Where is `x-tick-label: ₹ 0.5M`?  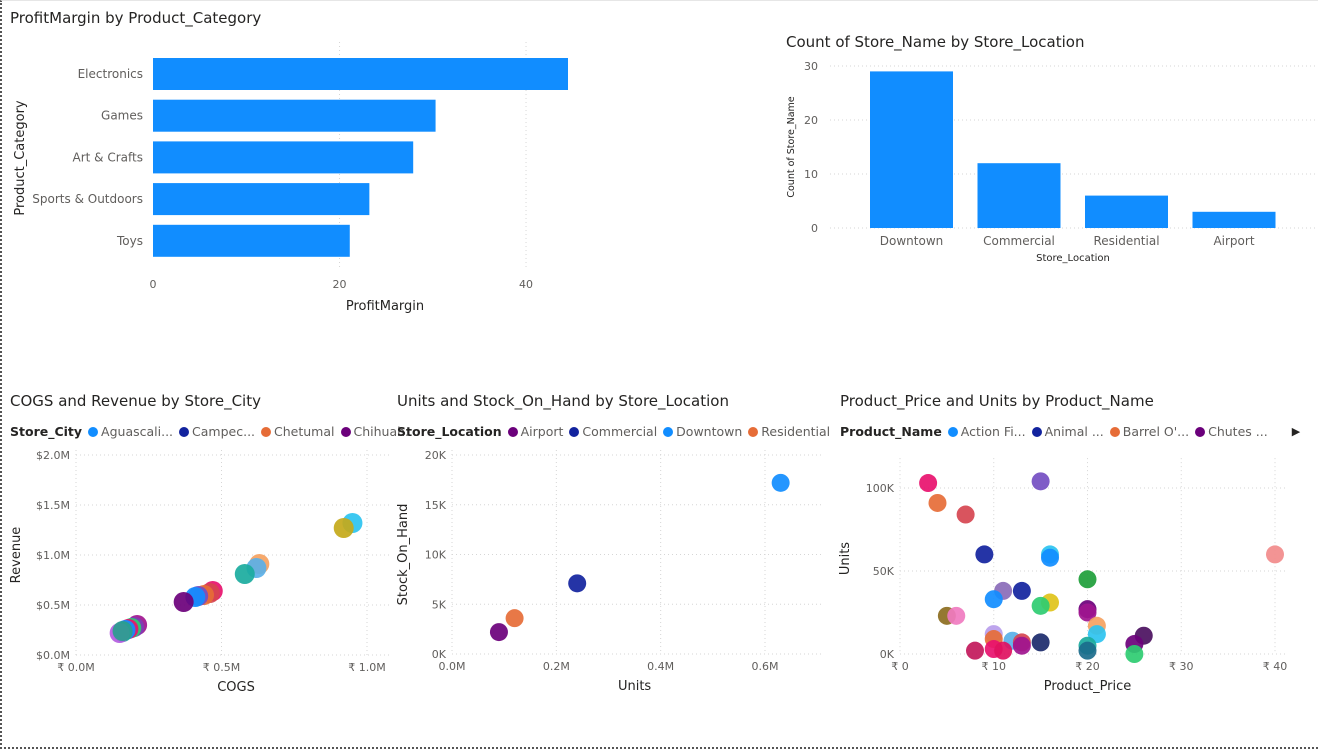
x-tick-label: ₹ 0.5M is located at coordinates (221, 667).